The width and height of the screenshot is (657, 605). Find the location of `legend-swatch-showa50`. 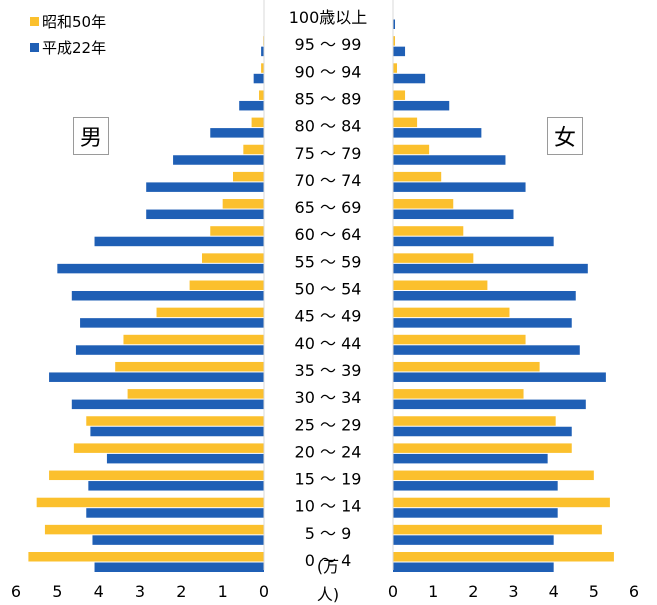

legend-swatch-showa50 is located at coordinates (34, 21).